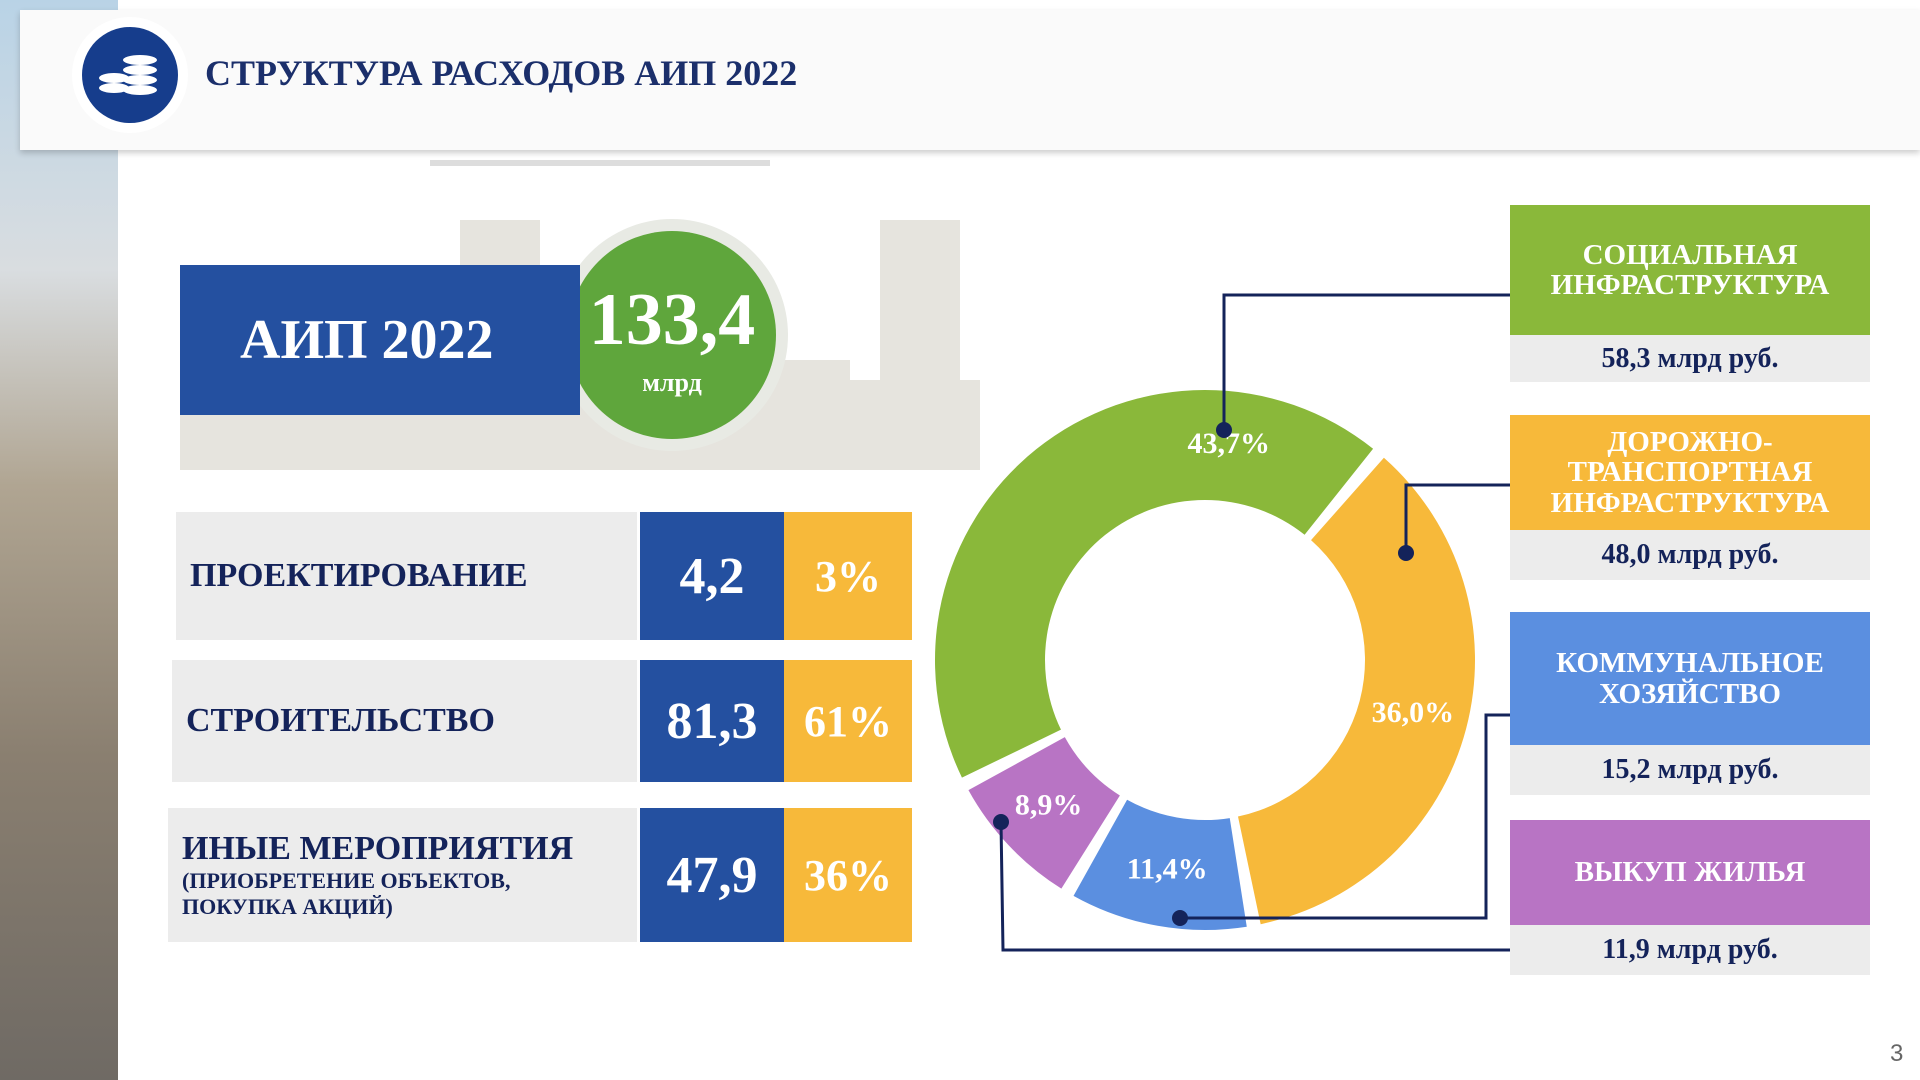 The height and width of the screenshot is (1080, 1920). What do you see at coordinates (1690, 950) in the screenshot?
I see `category-amount: 11,9 млрд руб.` at bounding box center [1690, 950].